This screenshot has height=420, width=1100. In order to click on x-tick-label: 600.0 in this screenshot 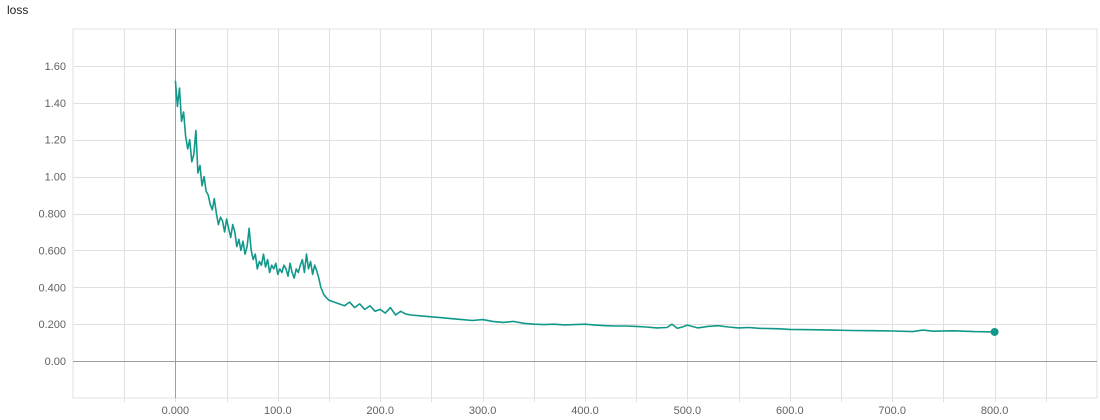, I will do `click(790, 411)`.